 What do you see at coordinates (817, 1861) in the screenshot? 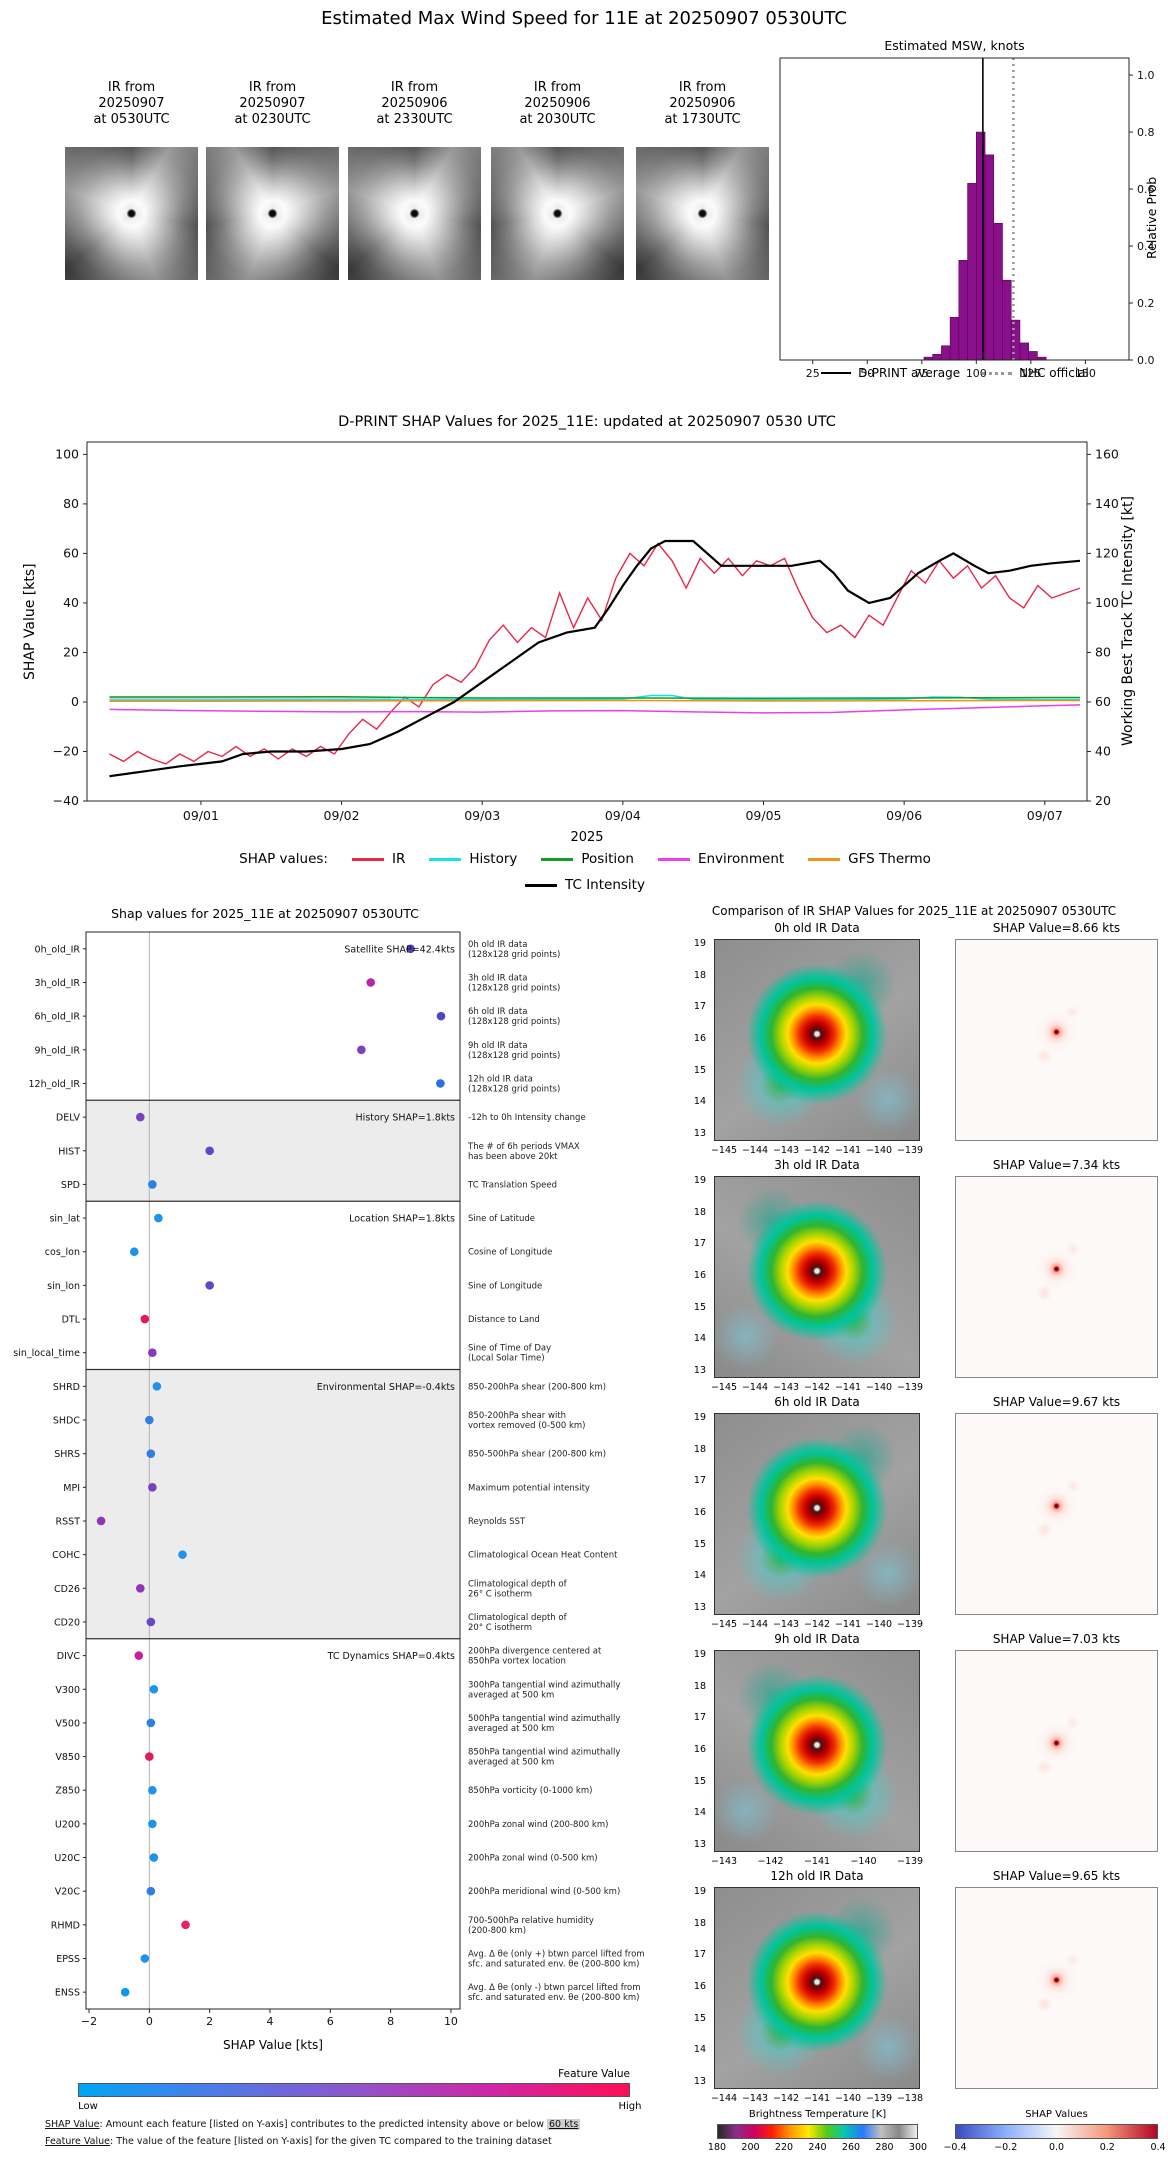
I see `lon-tick-label: −141` at bounding box center [817, 1861].